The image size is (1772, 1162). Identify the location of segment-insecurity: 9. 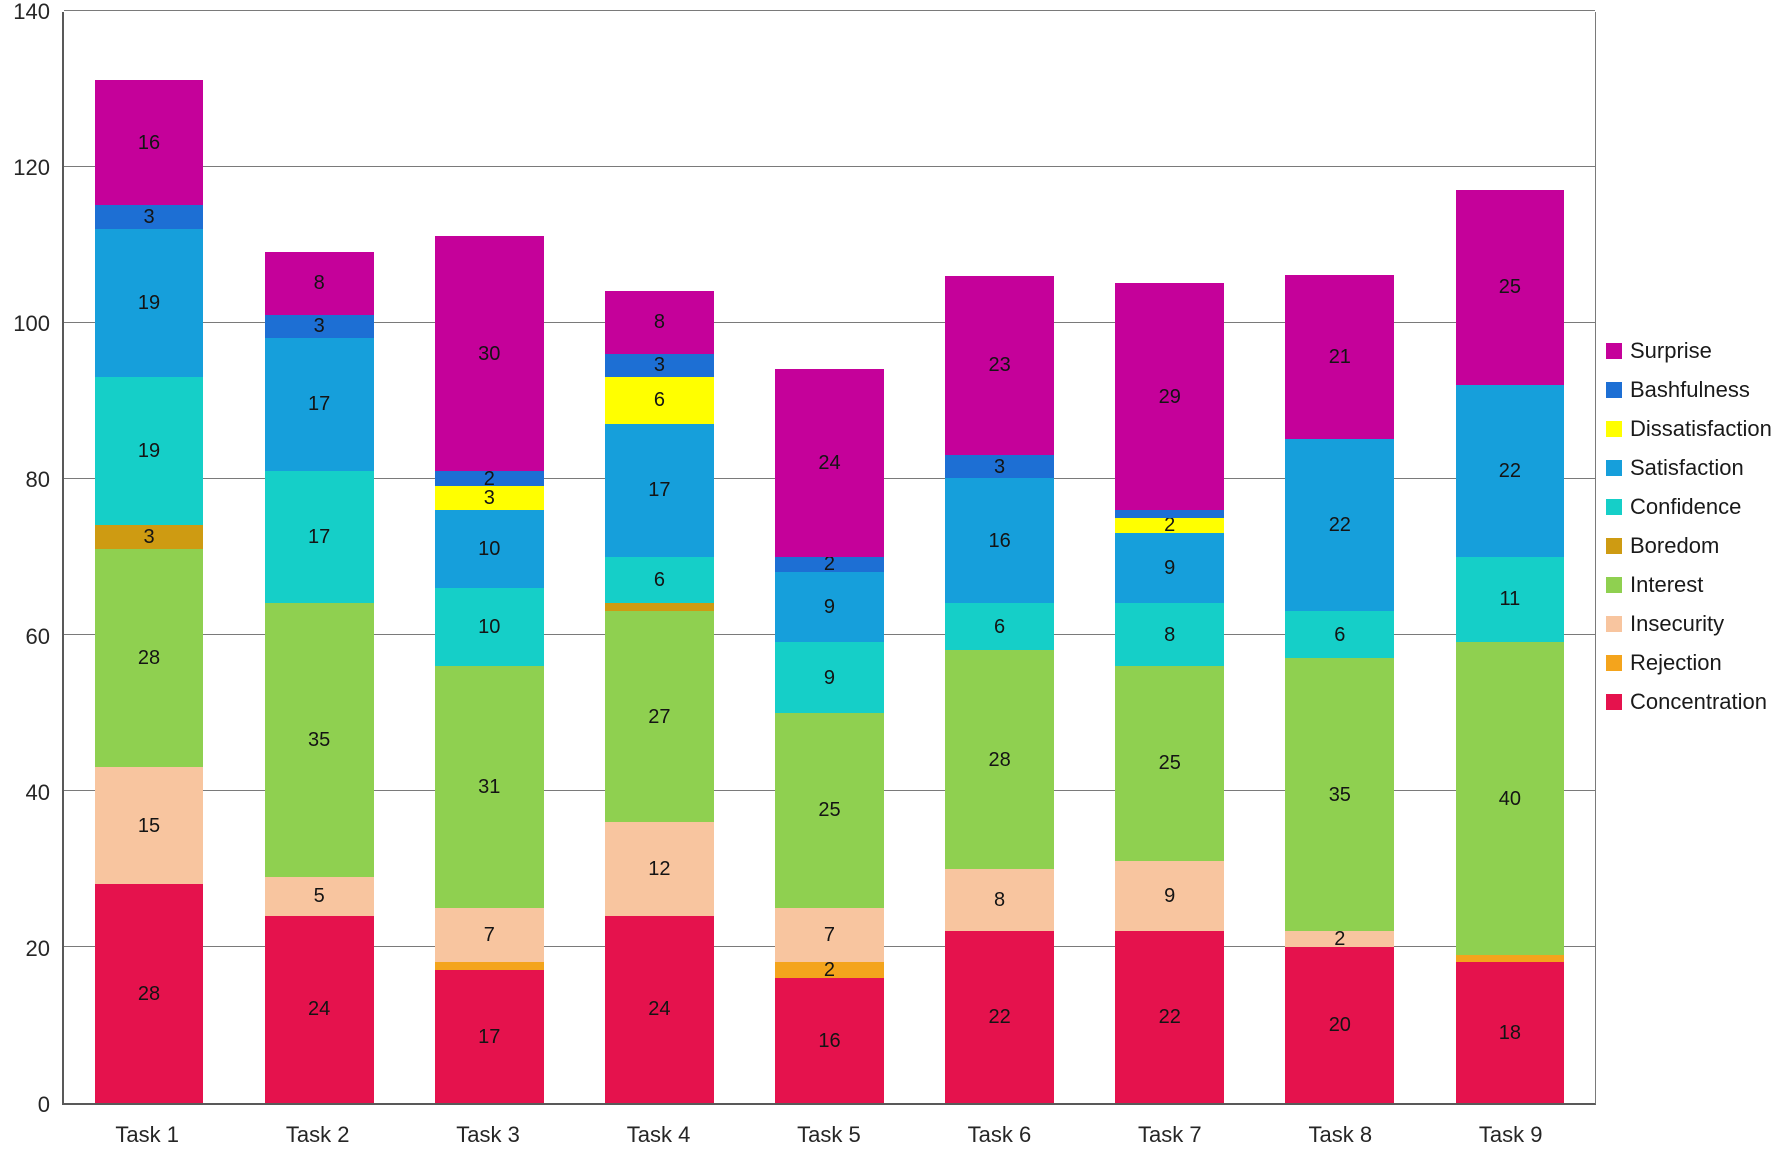
(1170, 896).